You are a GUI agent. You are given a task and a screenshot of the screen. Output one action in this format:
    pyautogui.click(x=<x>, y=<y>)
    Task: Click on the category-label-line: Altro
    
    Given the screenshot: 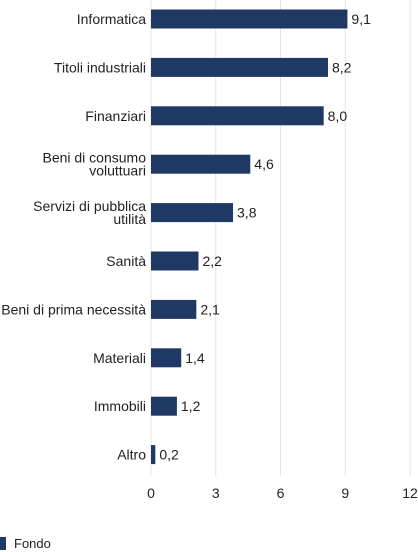 What is the action you would take?
    pyautogui.click(x=131, y=455)
    